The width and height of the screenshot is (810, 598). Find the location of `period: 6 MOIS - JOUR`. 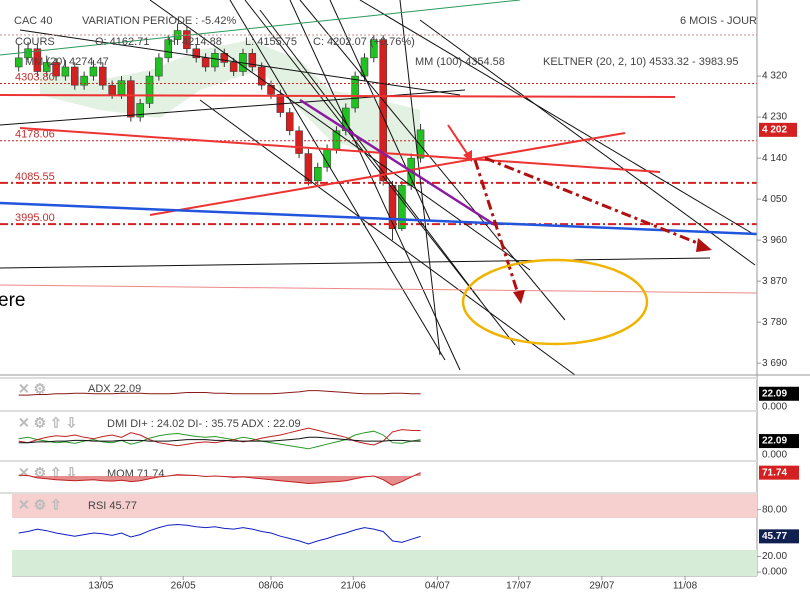

period: 6 MOIS - JOUR is located at coordinates (718, 21).